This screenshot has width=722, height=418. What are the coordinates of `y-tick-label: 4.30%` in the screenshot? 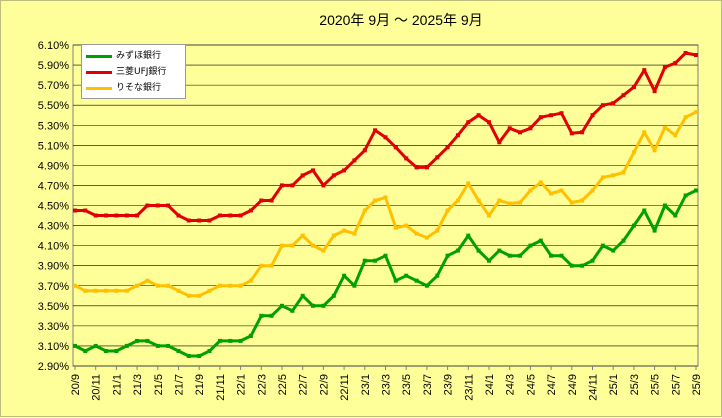 It's located at (53, 227).